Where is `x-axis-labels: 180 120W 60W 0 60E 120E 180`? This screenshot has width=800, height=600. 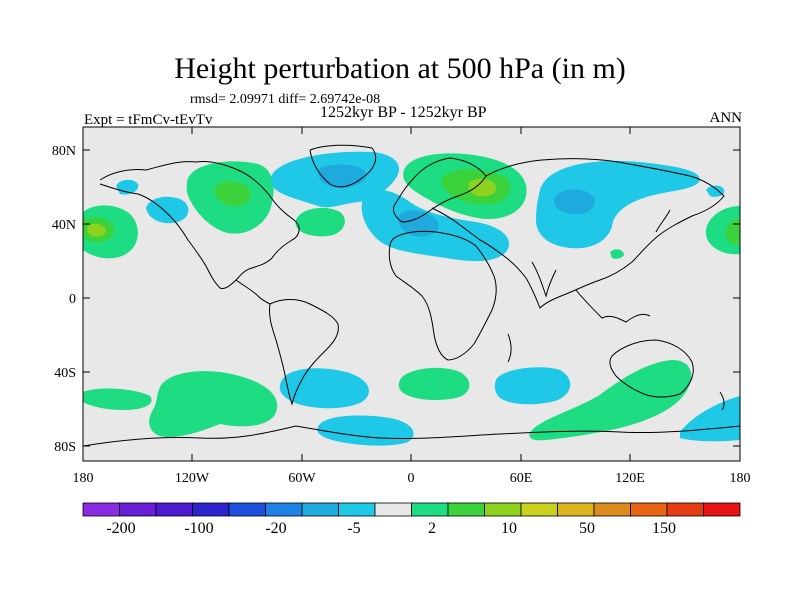 x-axis-labels: 180 120W 60W 0 60E 120E 180 is located at coordinates (412, 478).